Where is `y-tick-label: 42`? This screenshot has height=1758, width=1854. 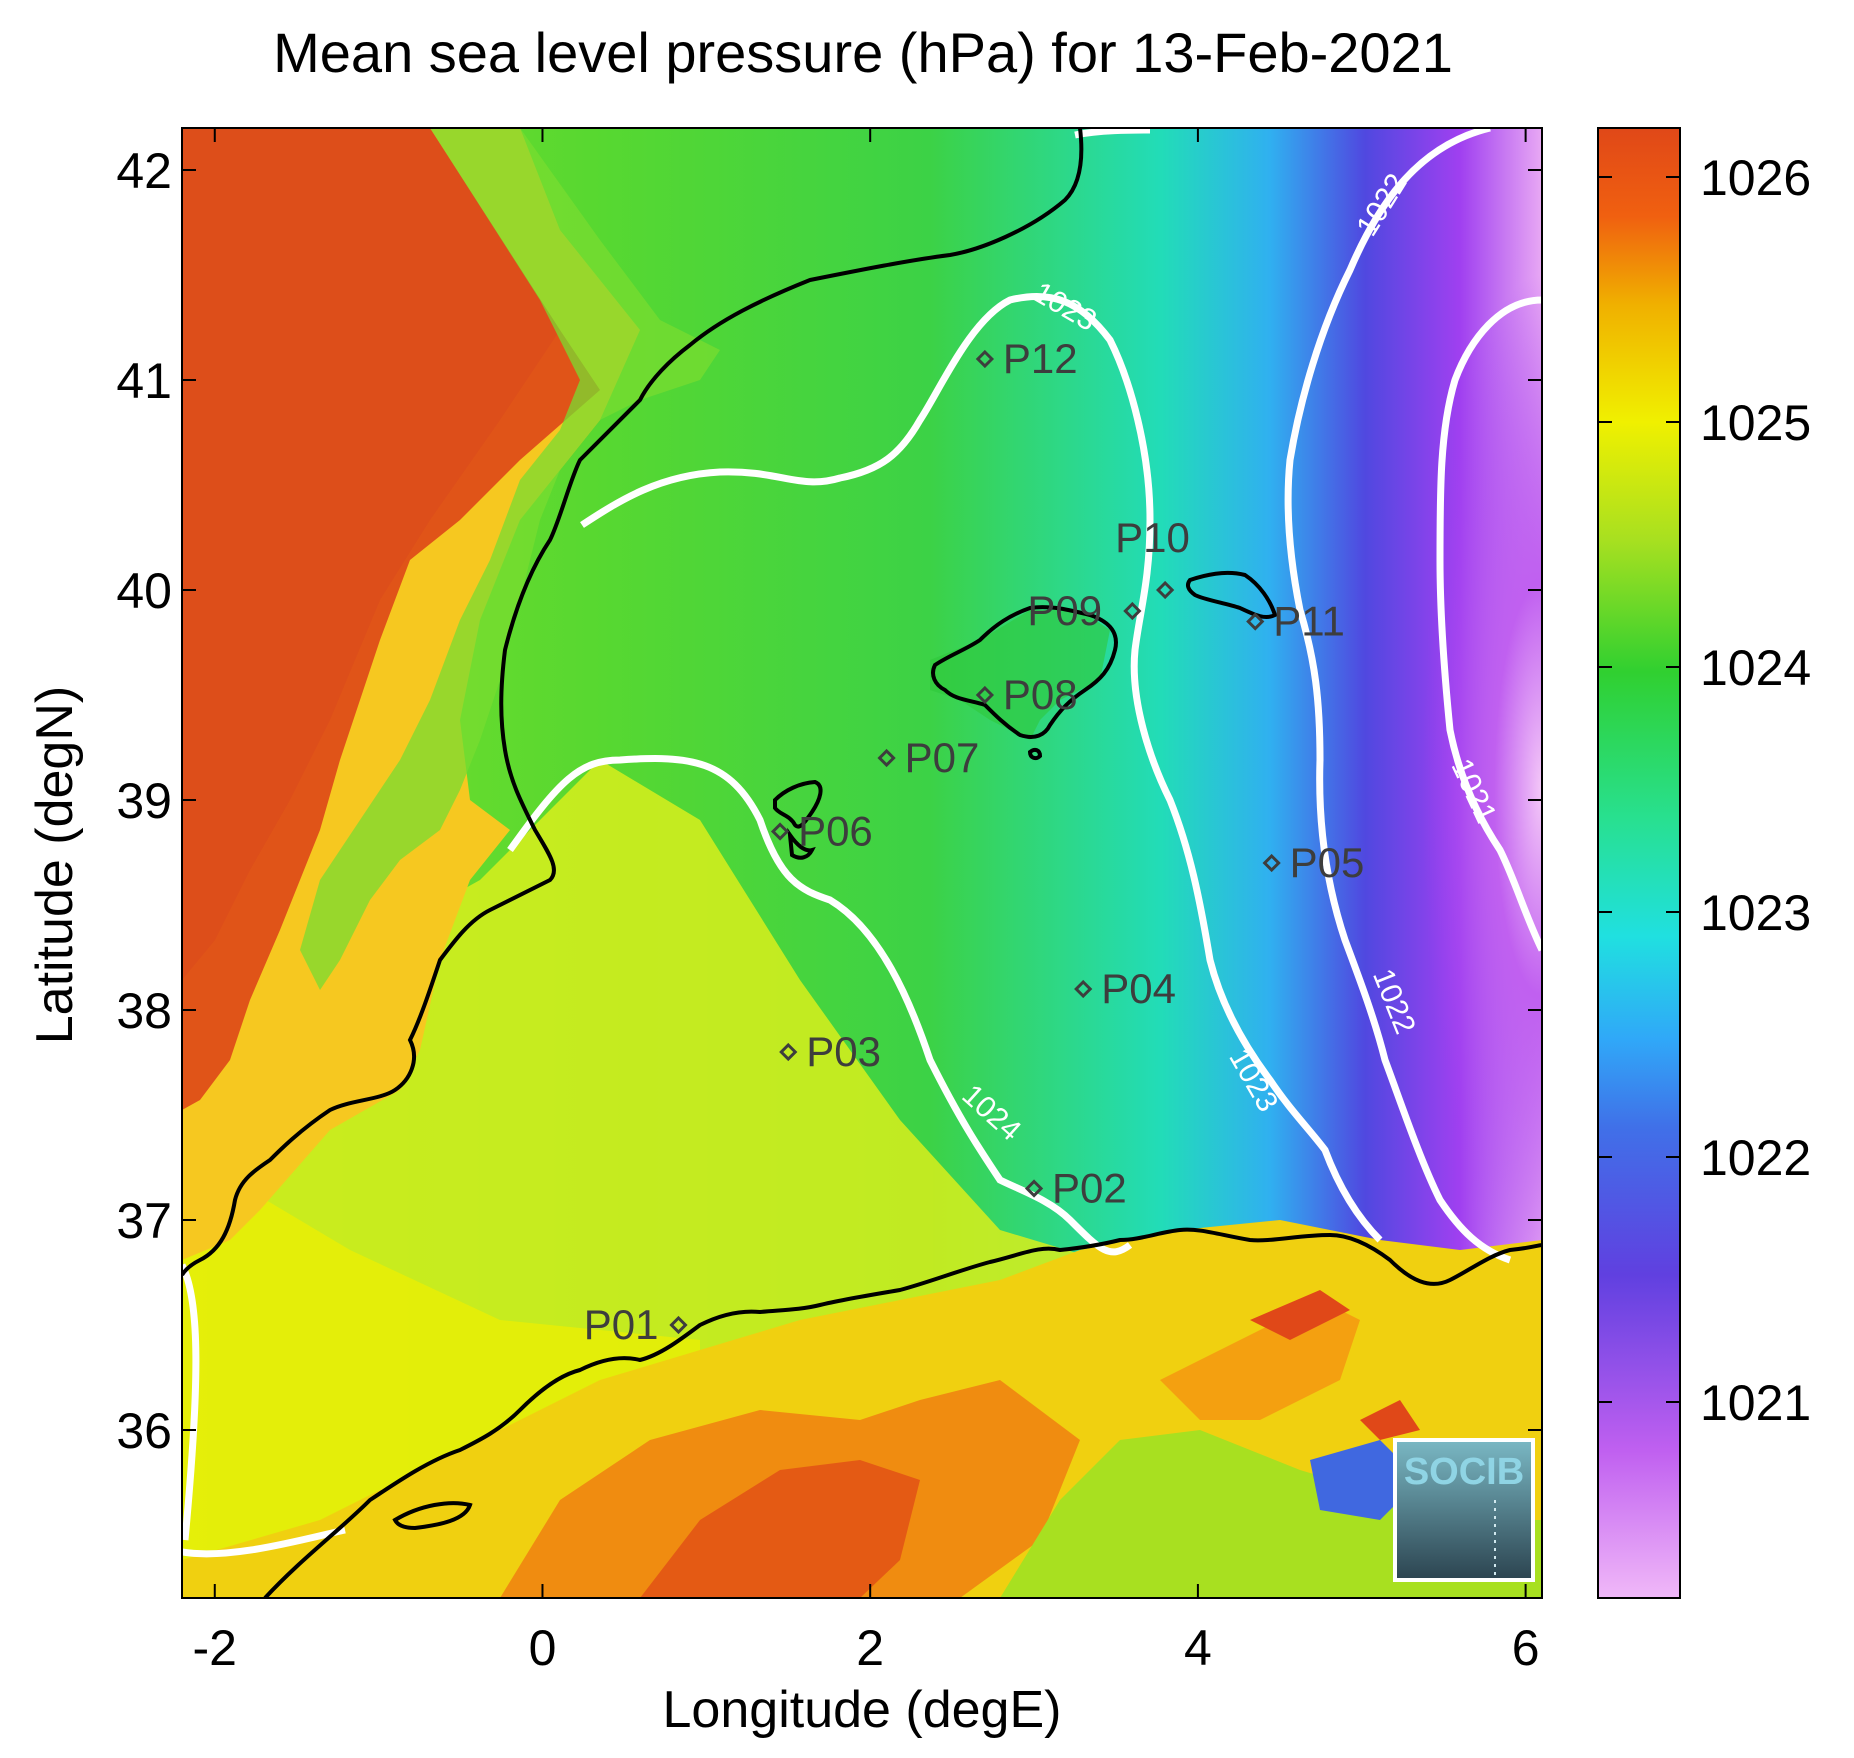 y-tick-label: 42 is located at coordinates (144, 171).